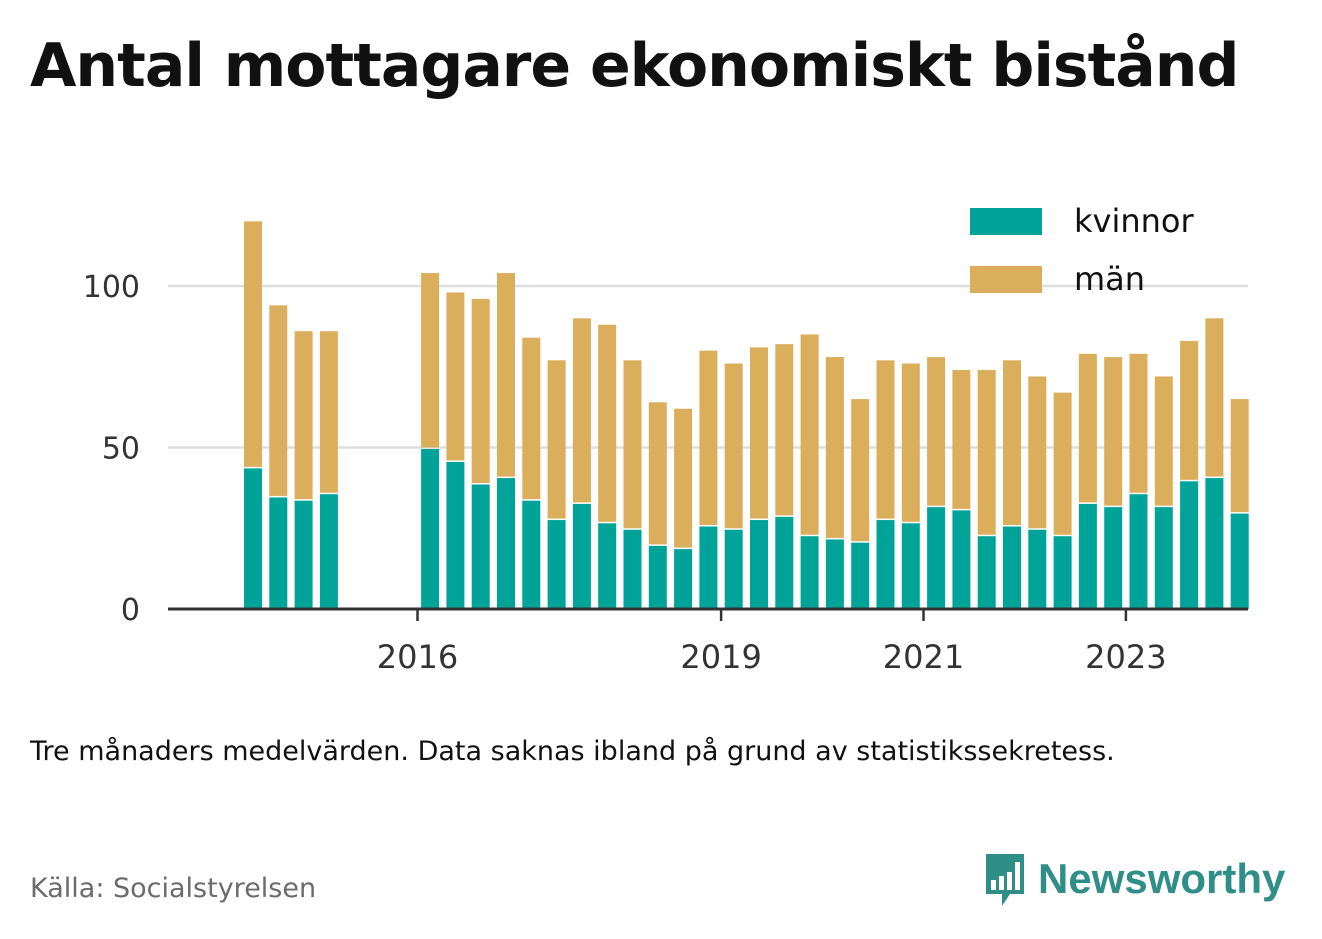 The height and width of the screenshot is (939, 1322). I want to click on x-tick-label: 2021, so click(923, 657).